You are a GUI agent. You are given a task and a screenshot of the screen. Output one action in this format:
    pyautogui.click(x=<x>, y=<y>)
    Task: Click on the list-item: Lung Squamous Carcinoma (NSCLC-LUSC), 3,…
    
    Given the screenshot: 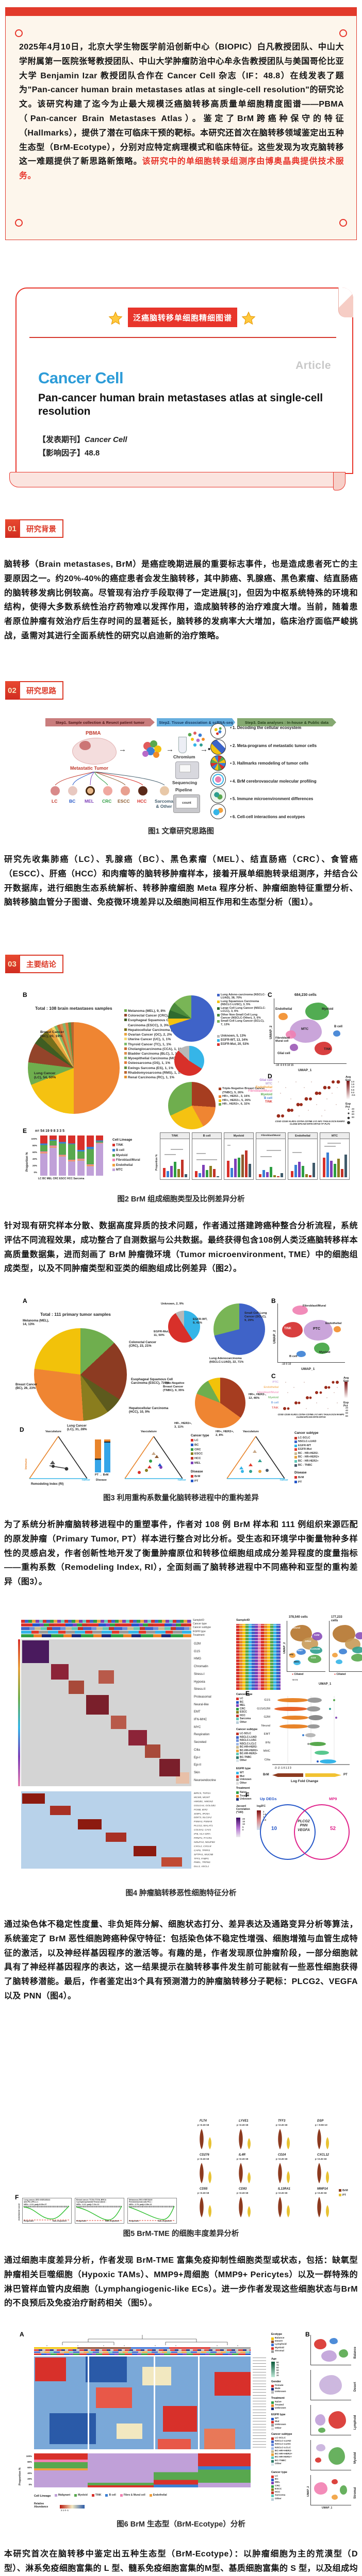 What is the action you would take?
    pyautogui.click(x=242, y=1003)
    